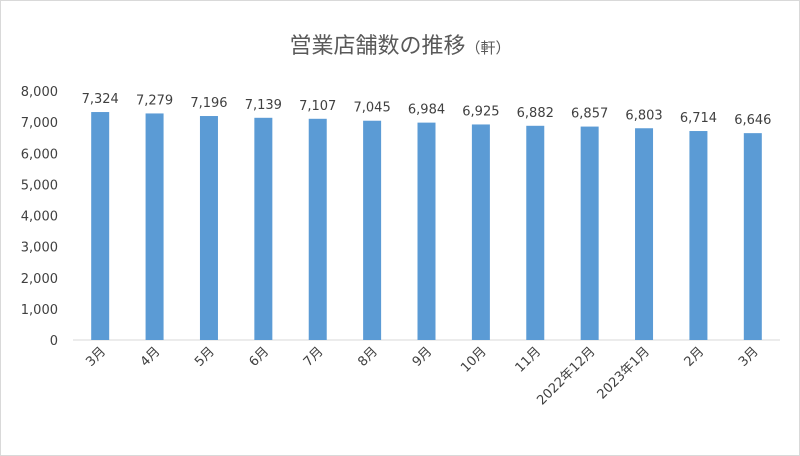 The width and height of the screenshot is (800, 456). I want to click on x-tick-label: 2023年1月, so click(624, 373).